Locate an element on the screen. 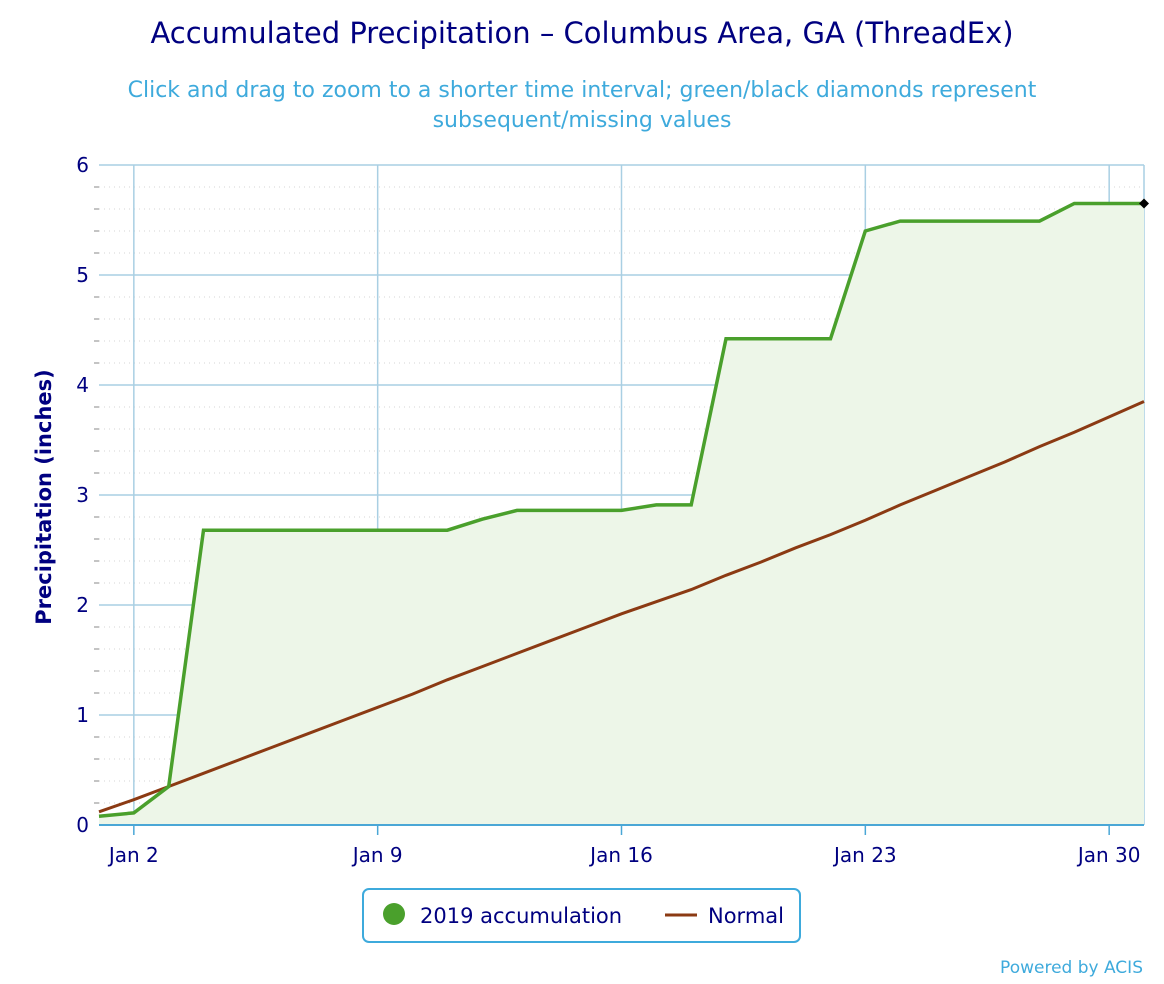  x-tick-label: Jan 16 is located at coordinates (620, 855).